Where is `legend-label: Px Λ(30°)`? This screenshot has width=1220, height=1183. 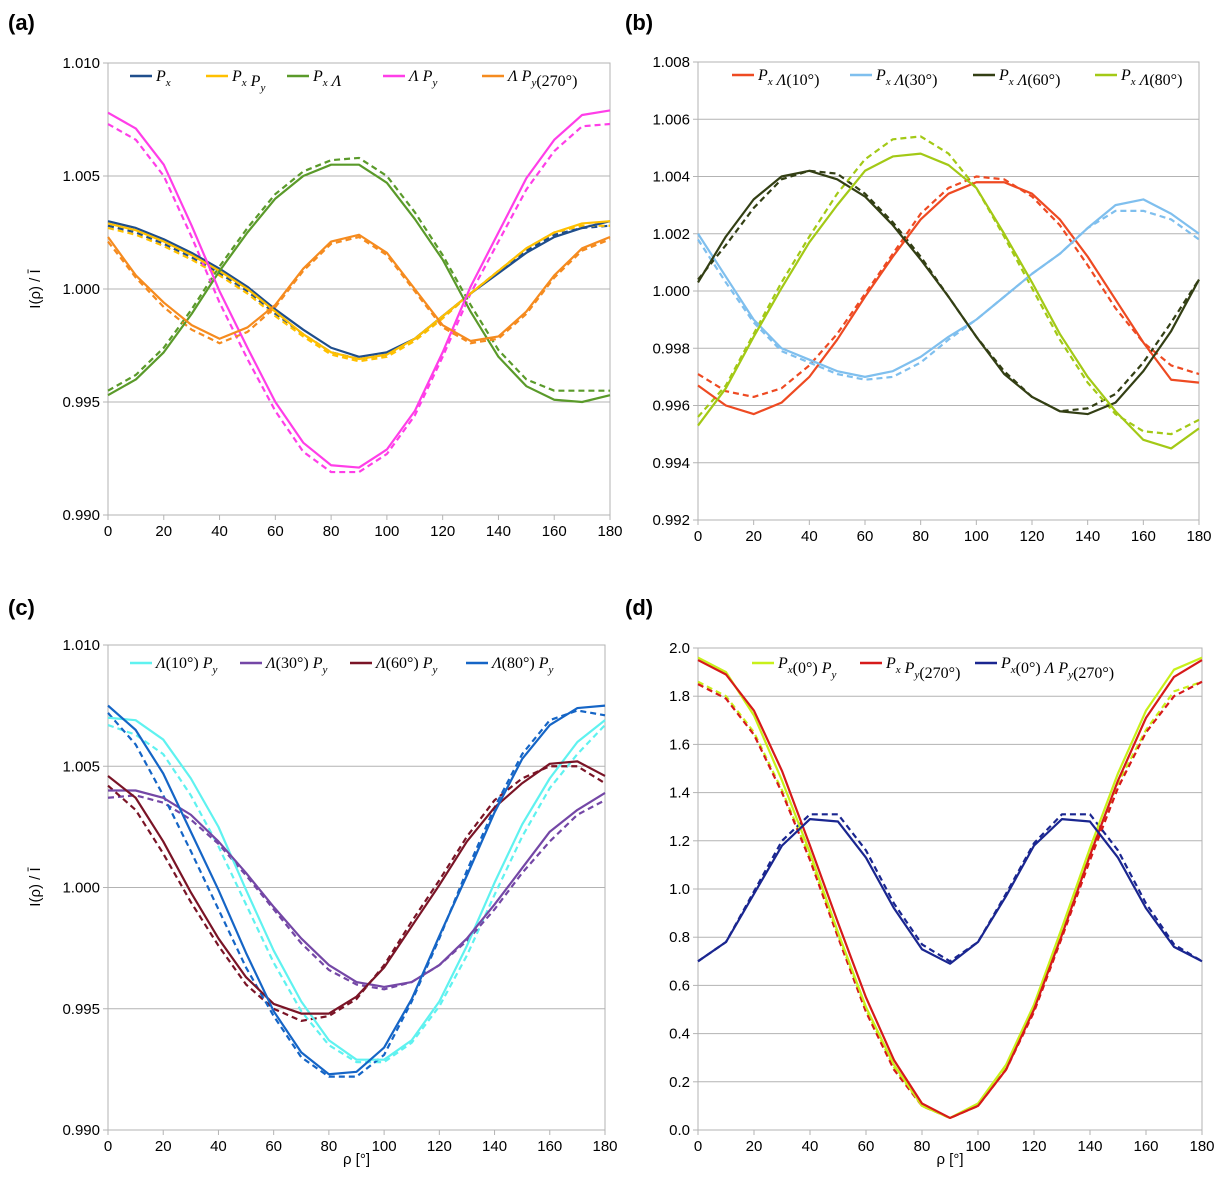
legend-label: Px Λ(30°) is located at coordinates (906, 78).